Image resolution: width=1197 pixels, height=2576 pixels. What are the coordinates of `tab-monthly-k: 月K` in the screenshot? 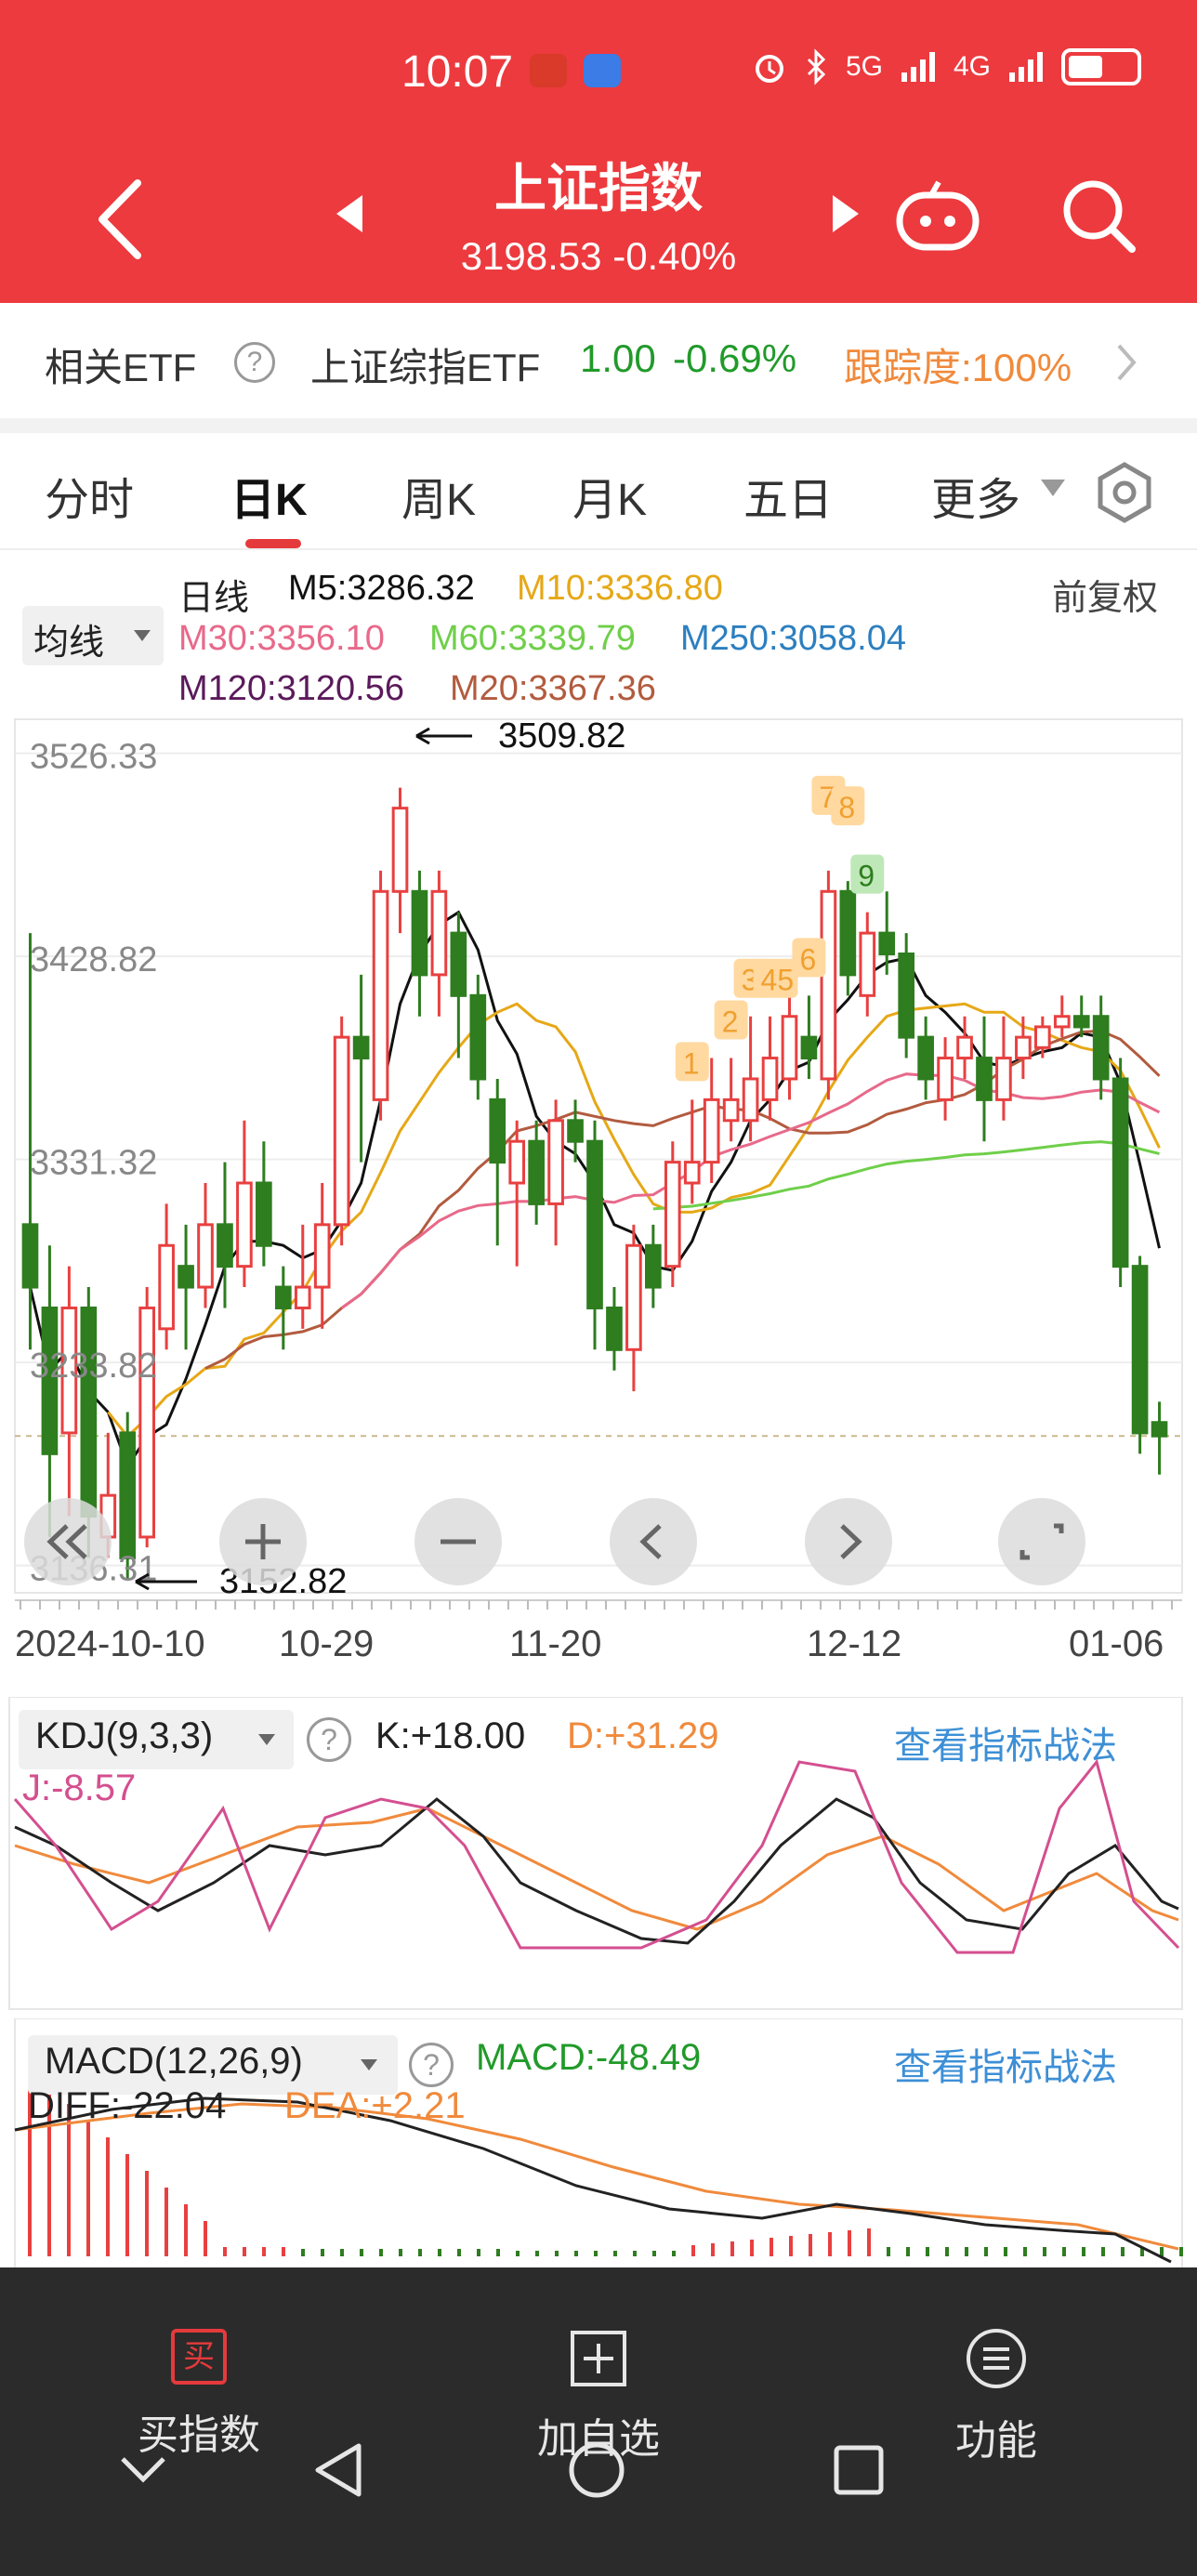 It's located at (610, 500).